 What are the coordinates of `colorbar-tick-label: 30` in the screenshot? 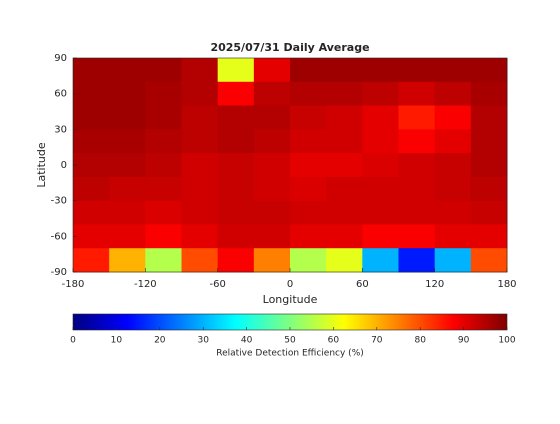 It's located at (203, 341).